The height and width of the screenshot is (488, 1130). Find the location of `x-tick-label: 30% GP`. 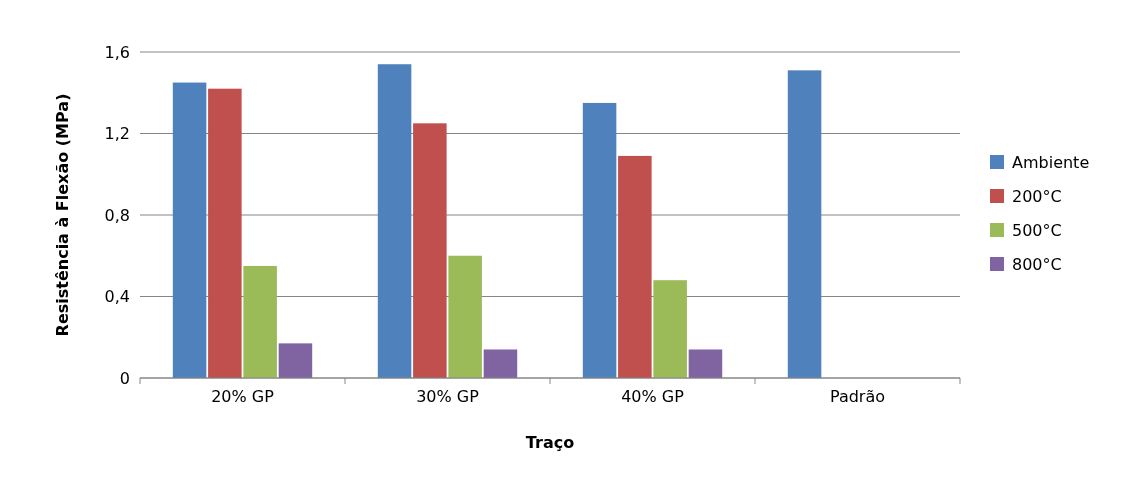

x-tick-label: 30% GP is located at coordinates (448, 396).